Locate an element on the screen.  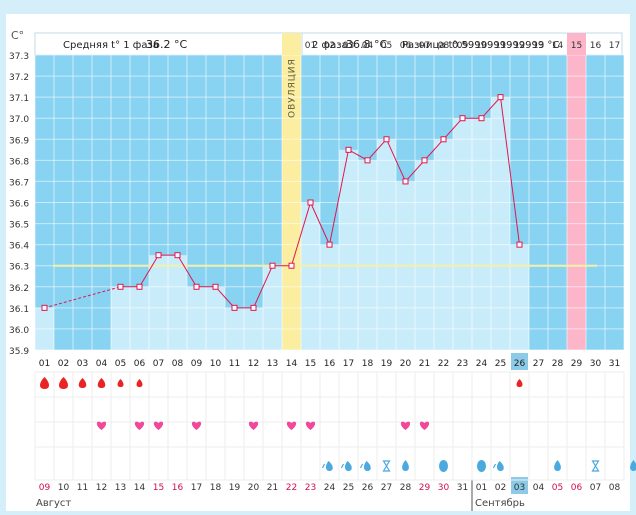
calendar-date-label: 09 is located at coordinates (45, 488).